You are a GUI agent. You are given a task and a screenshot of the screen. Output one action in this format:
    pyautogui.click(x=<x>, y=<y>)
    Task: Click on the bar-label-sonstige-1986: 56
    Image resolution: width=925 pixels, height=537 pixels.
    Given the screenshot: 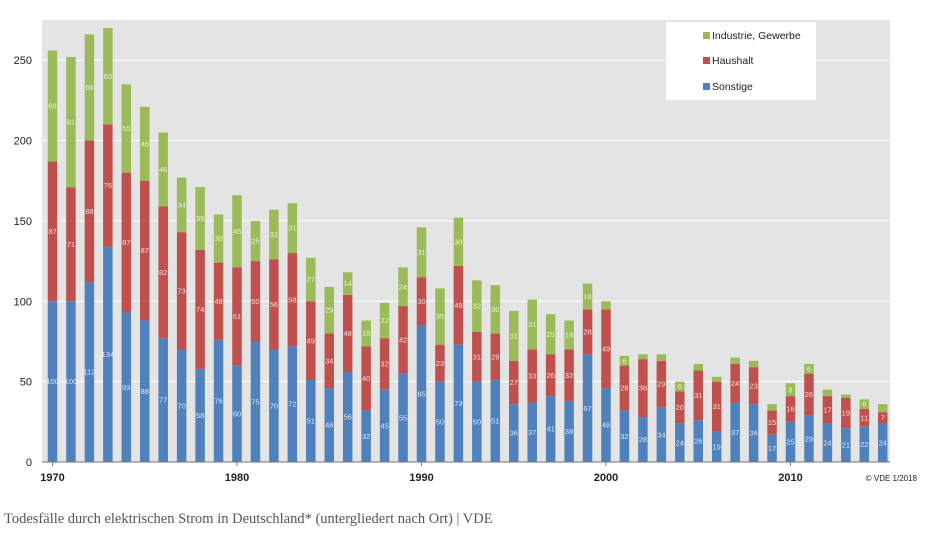 What is the action you would take?
    pyautogui.click(x=348, y=417)
    